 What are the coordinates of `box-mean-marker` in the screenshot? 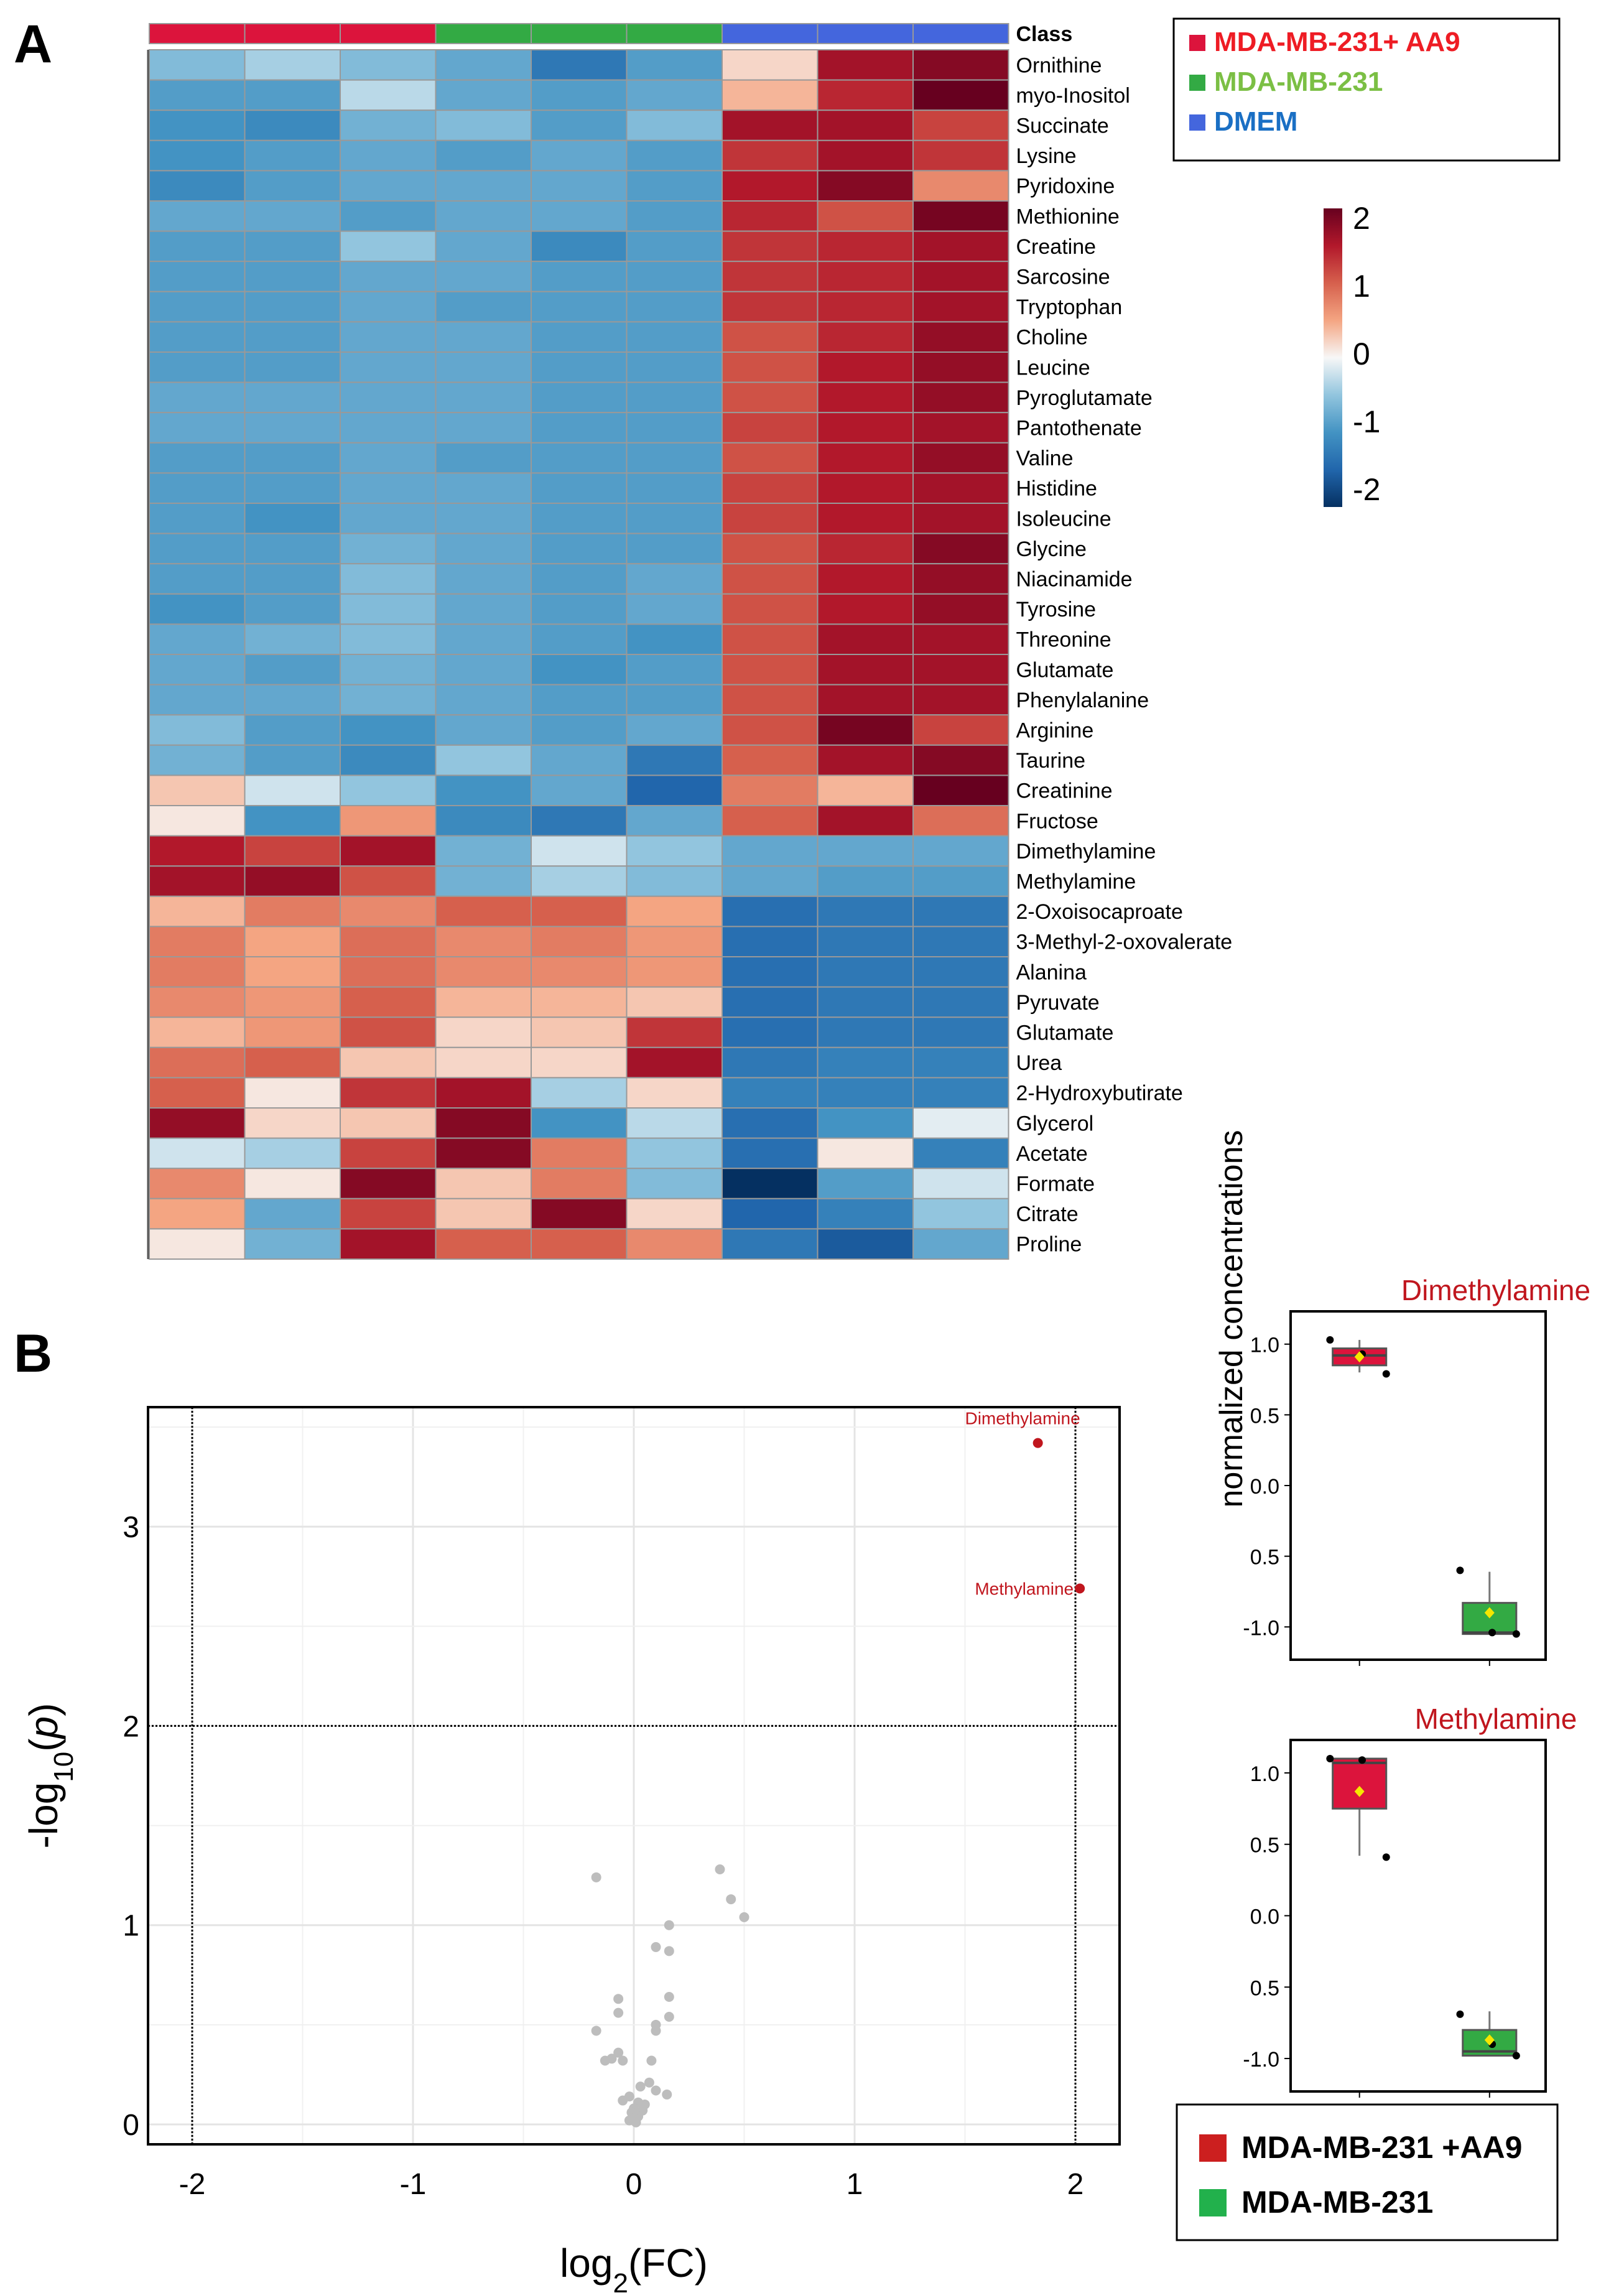 It's located at (1489, 1613).